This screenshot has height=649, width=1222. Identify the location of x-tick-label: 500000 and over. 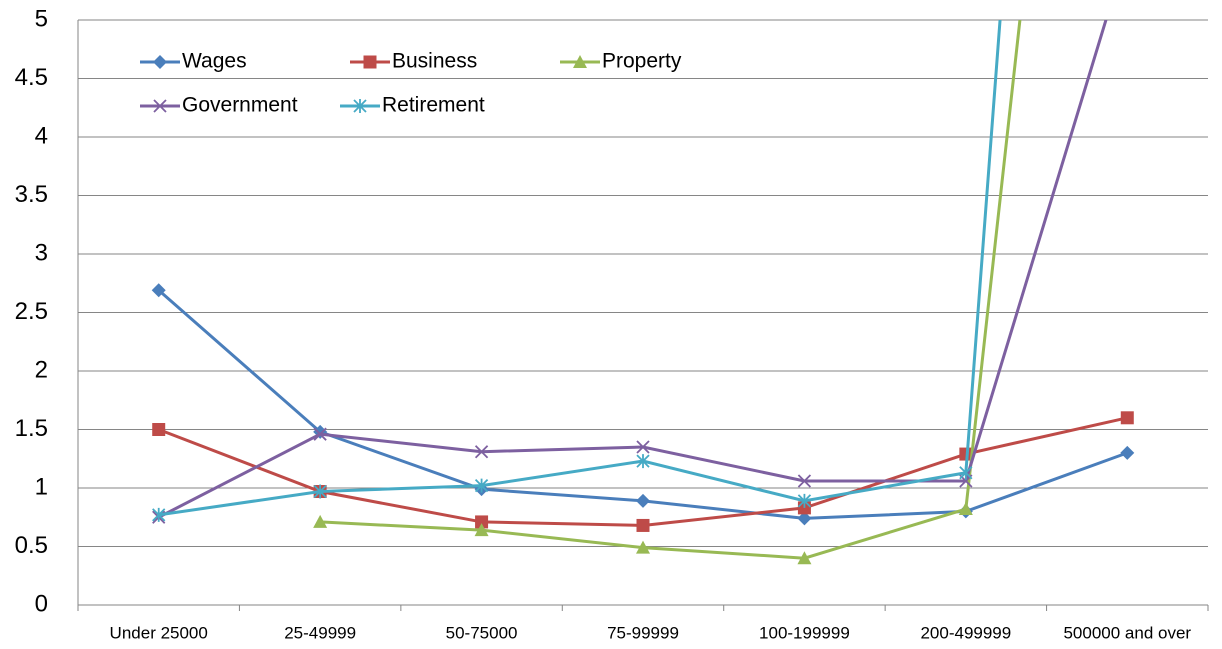
(1127, 632).